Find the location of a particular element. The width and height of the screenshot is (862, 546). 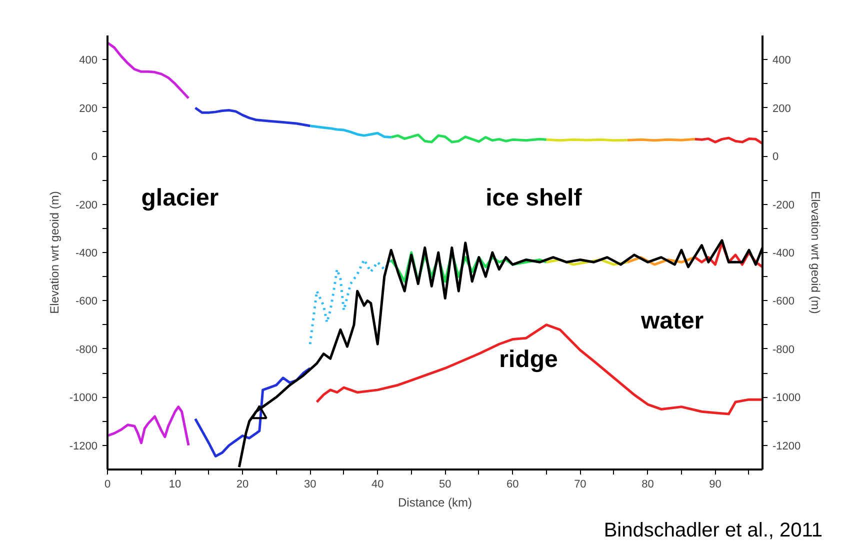

y-tick-label: 200 is located at coordinates (88, 108).